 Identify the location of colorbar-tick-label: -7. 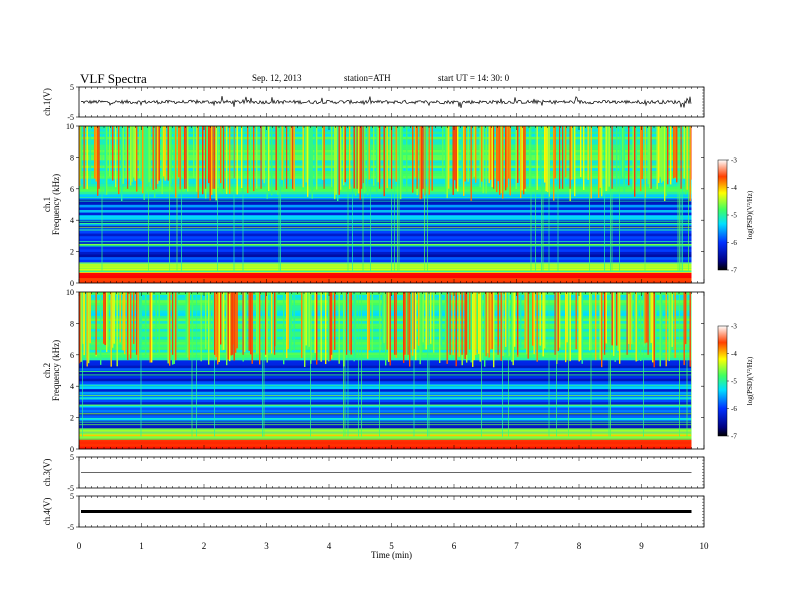
(734, 437).